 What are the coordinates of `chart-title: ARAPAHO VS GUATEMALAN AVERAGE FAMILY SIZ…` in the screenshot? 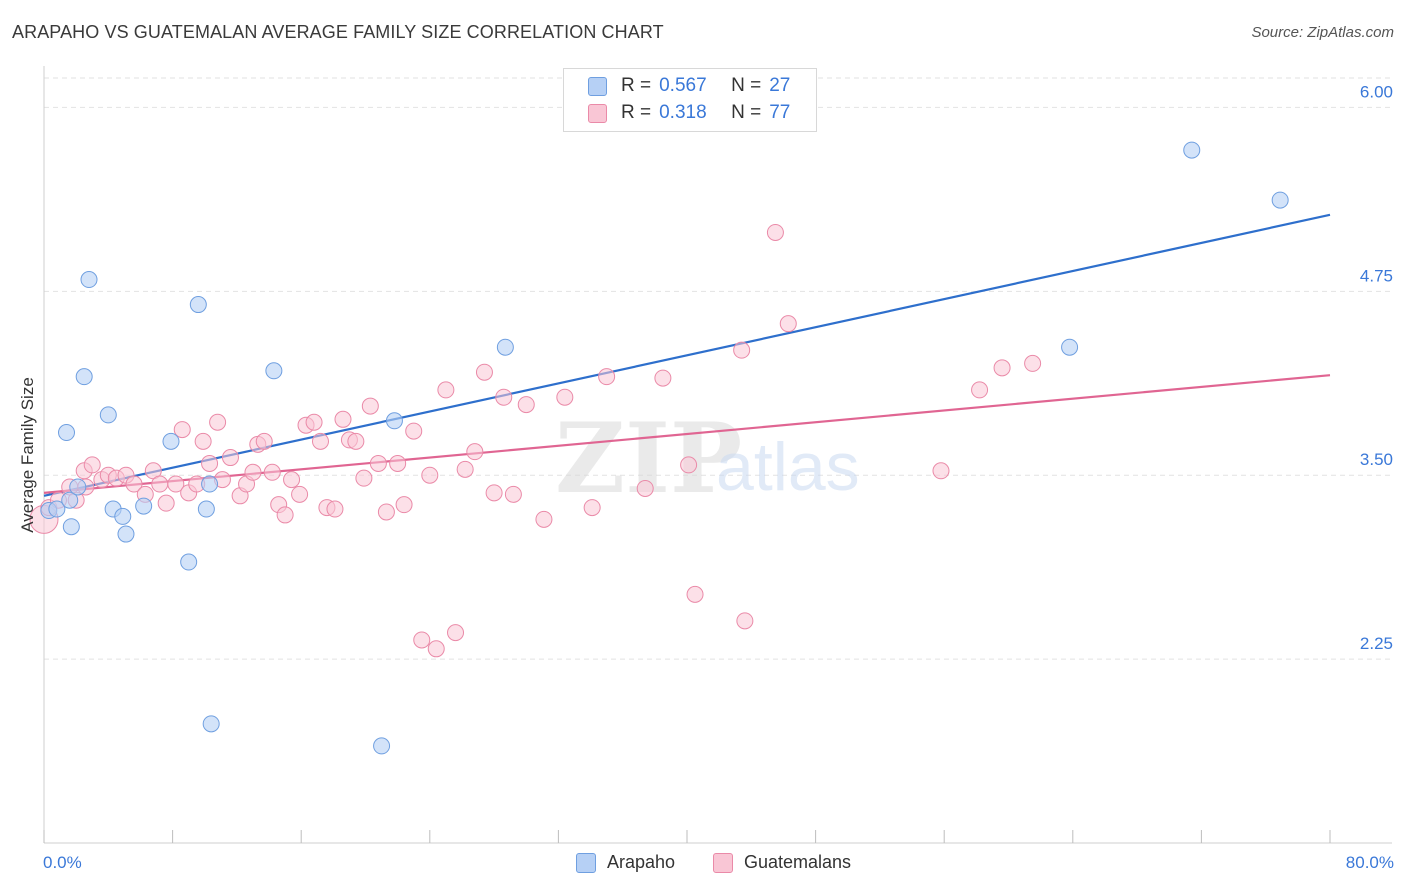 It's located at (338, 32).